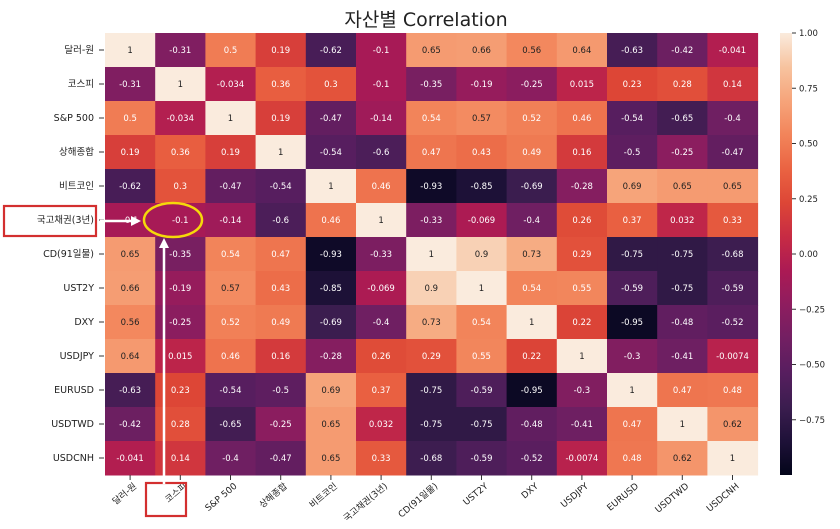  Describe the element at coordinates (81, 84) in the screenshot. I see `row-label: 코스피` at that location.